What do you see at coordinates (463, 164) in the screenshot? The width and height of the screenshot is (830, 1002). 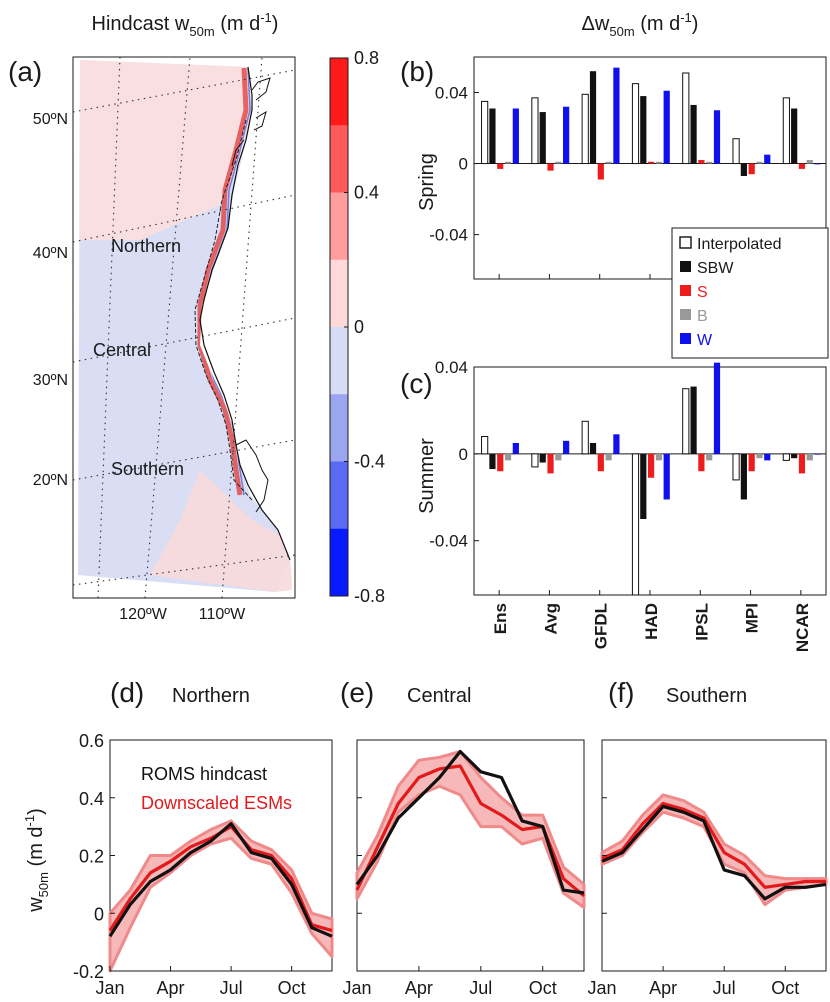 I see `y-tick-label: 0` at bounding box center [463, 164].